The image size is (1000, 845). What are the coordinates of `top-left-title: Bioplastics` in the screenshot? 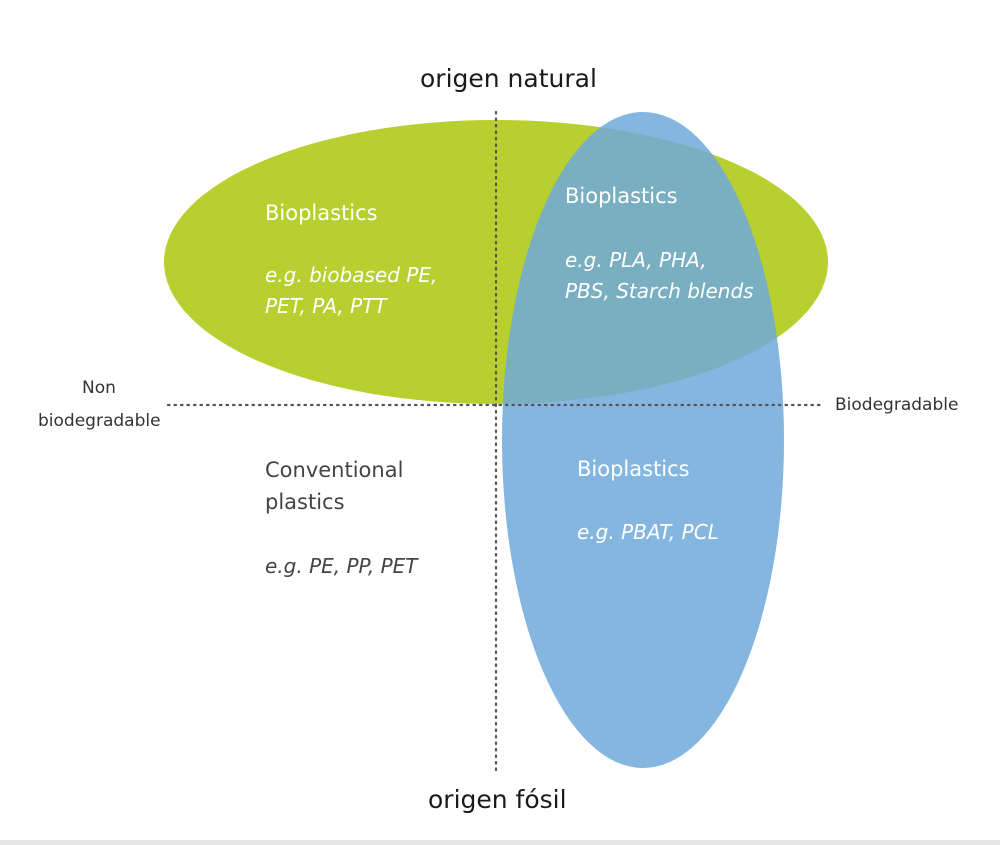 It's located at (321, 213).